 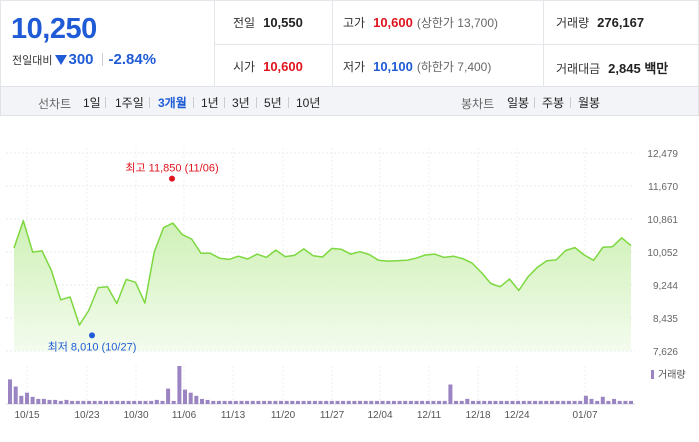 What do you see at coordinates (553, 103) in the screenshot?
I see `candle-weekly: 주봉` at bounding box center [553, 103].